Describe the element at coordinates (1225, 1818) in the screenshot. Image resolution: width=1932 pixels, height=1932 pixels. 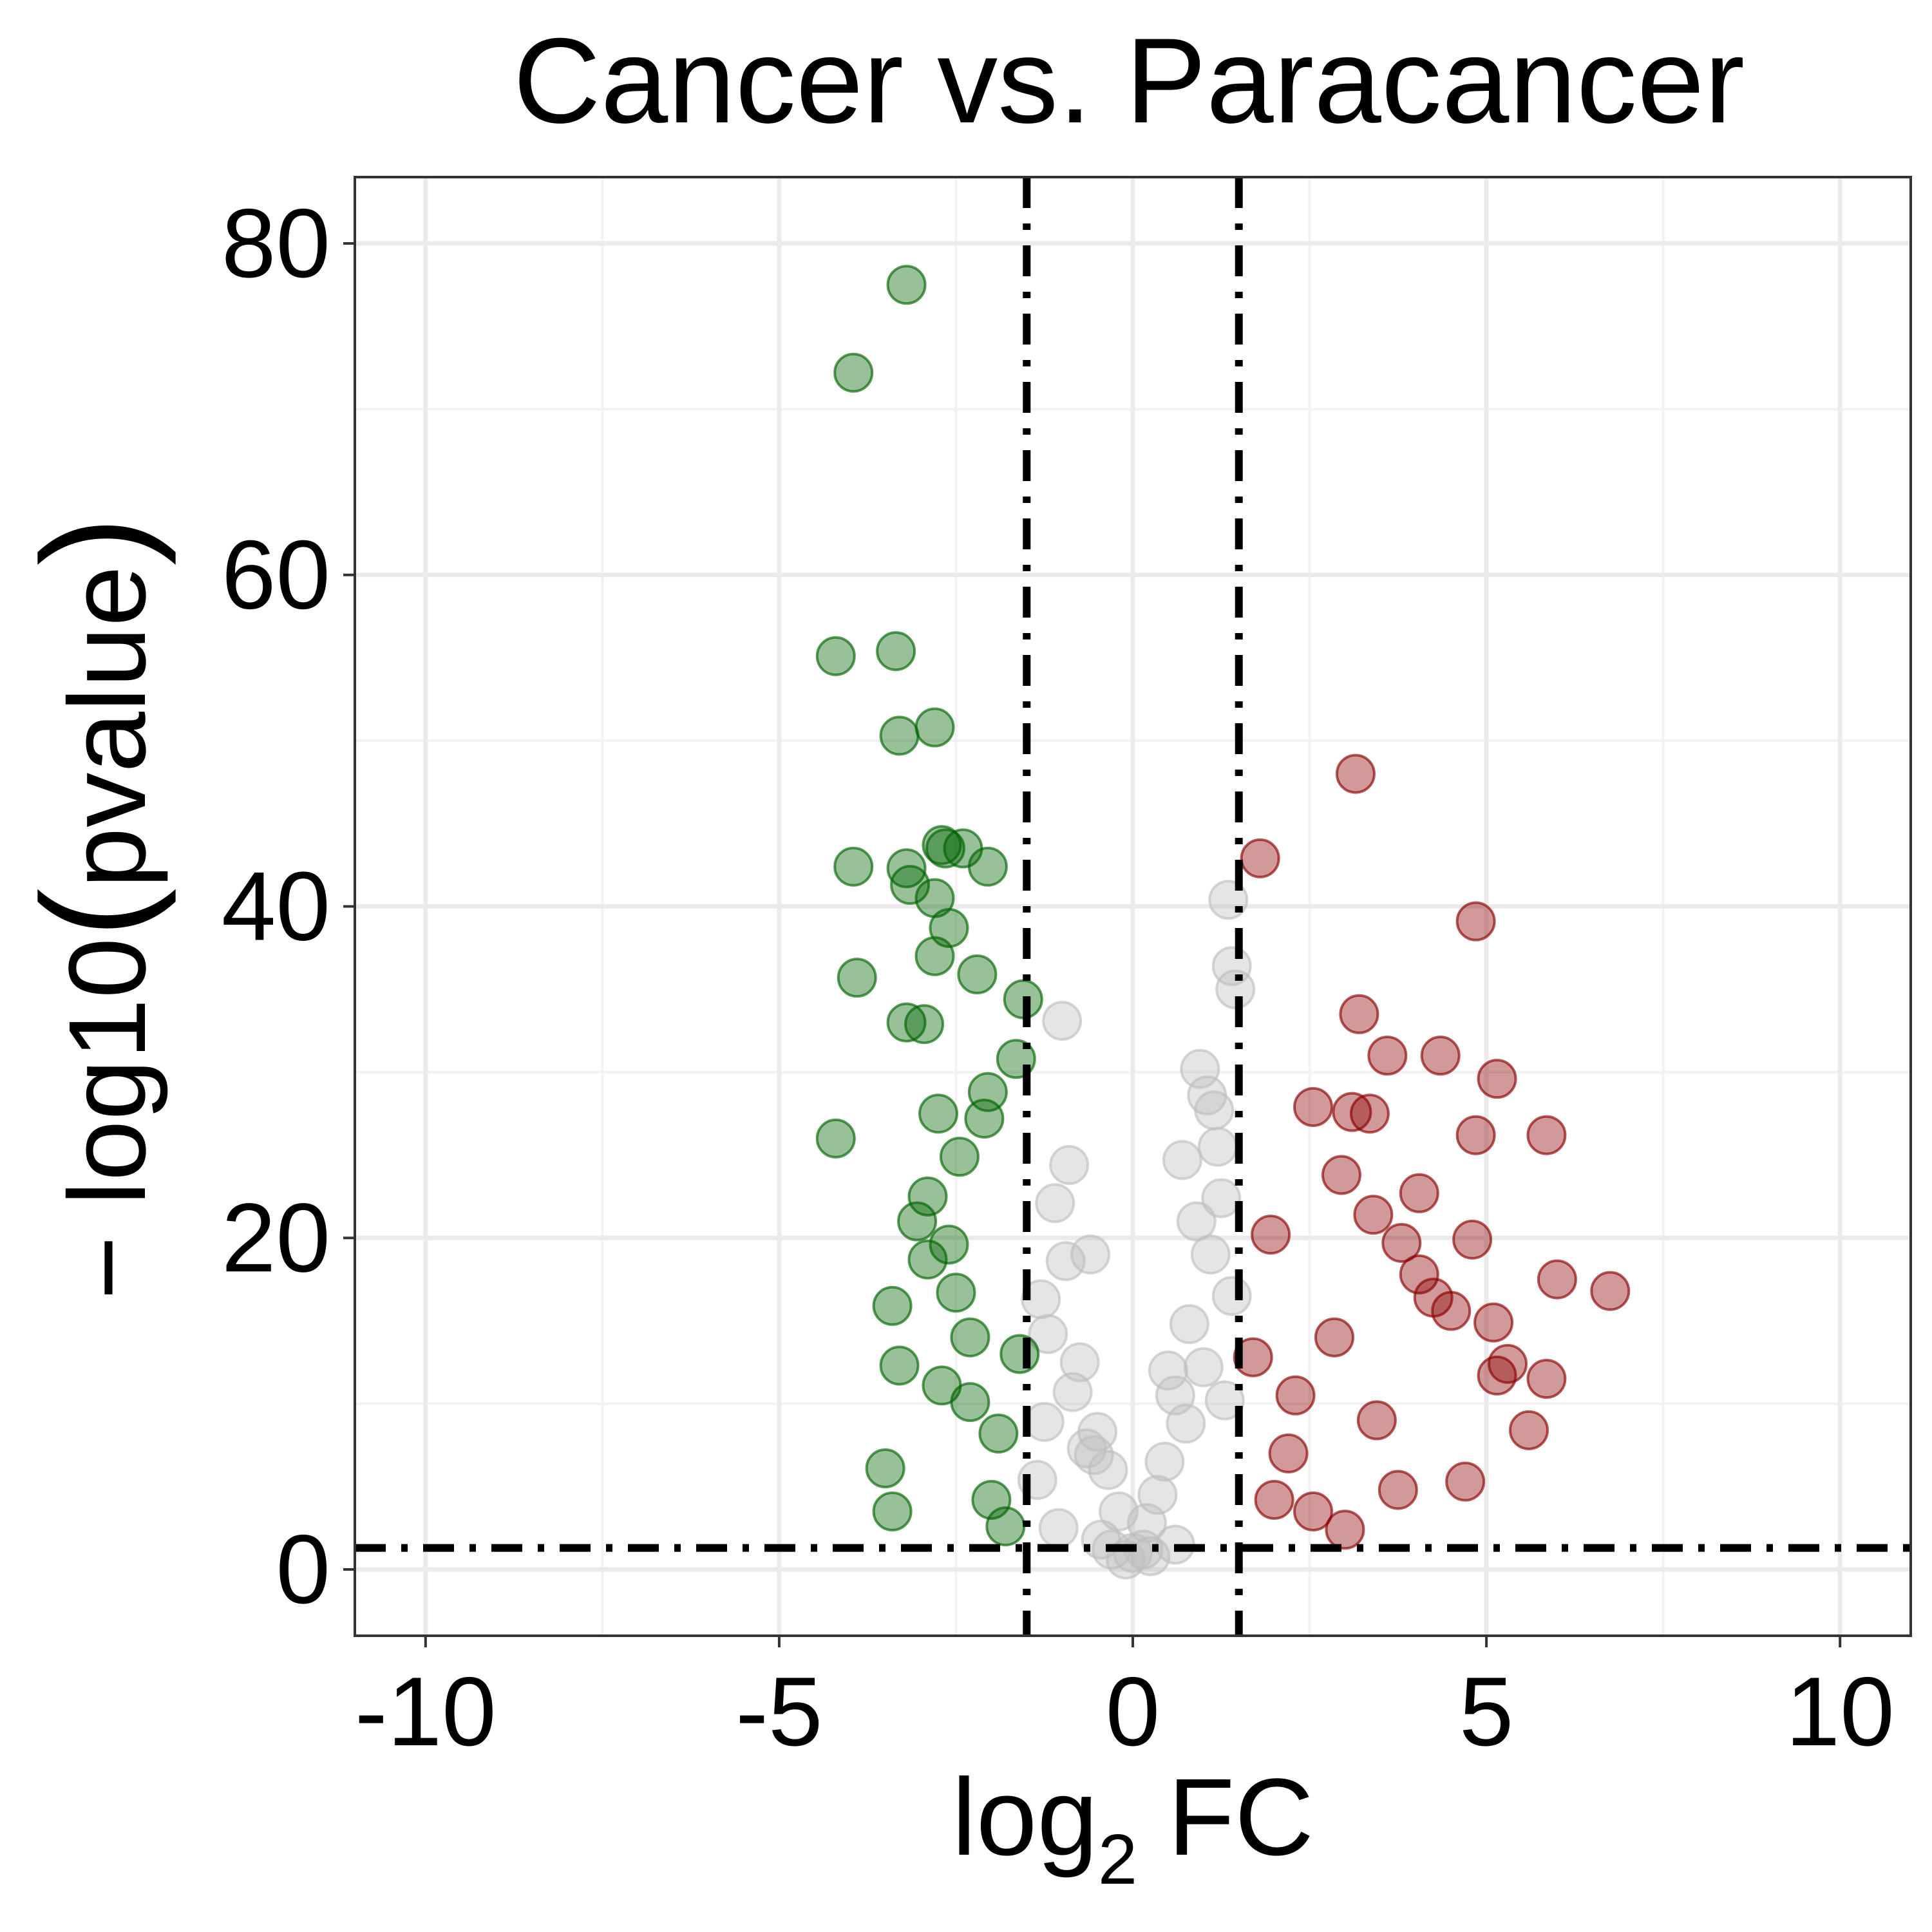
I see `x-axis-label-suffix: FC` at that location.